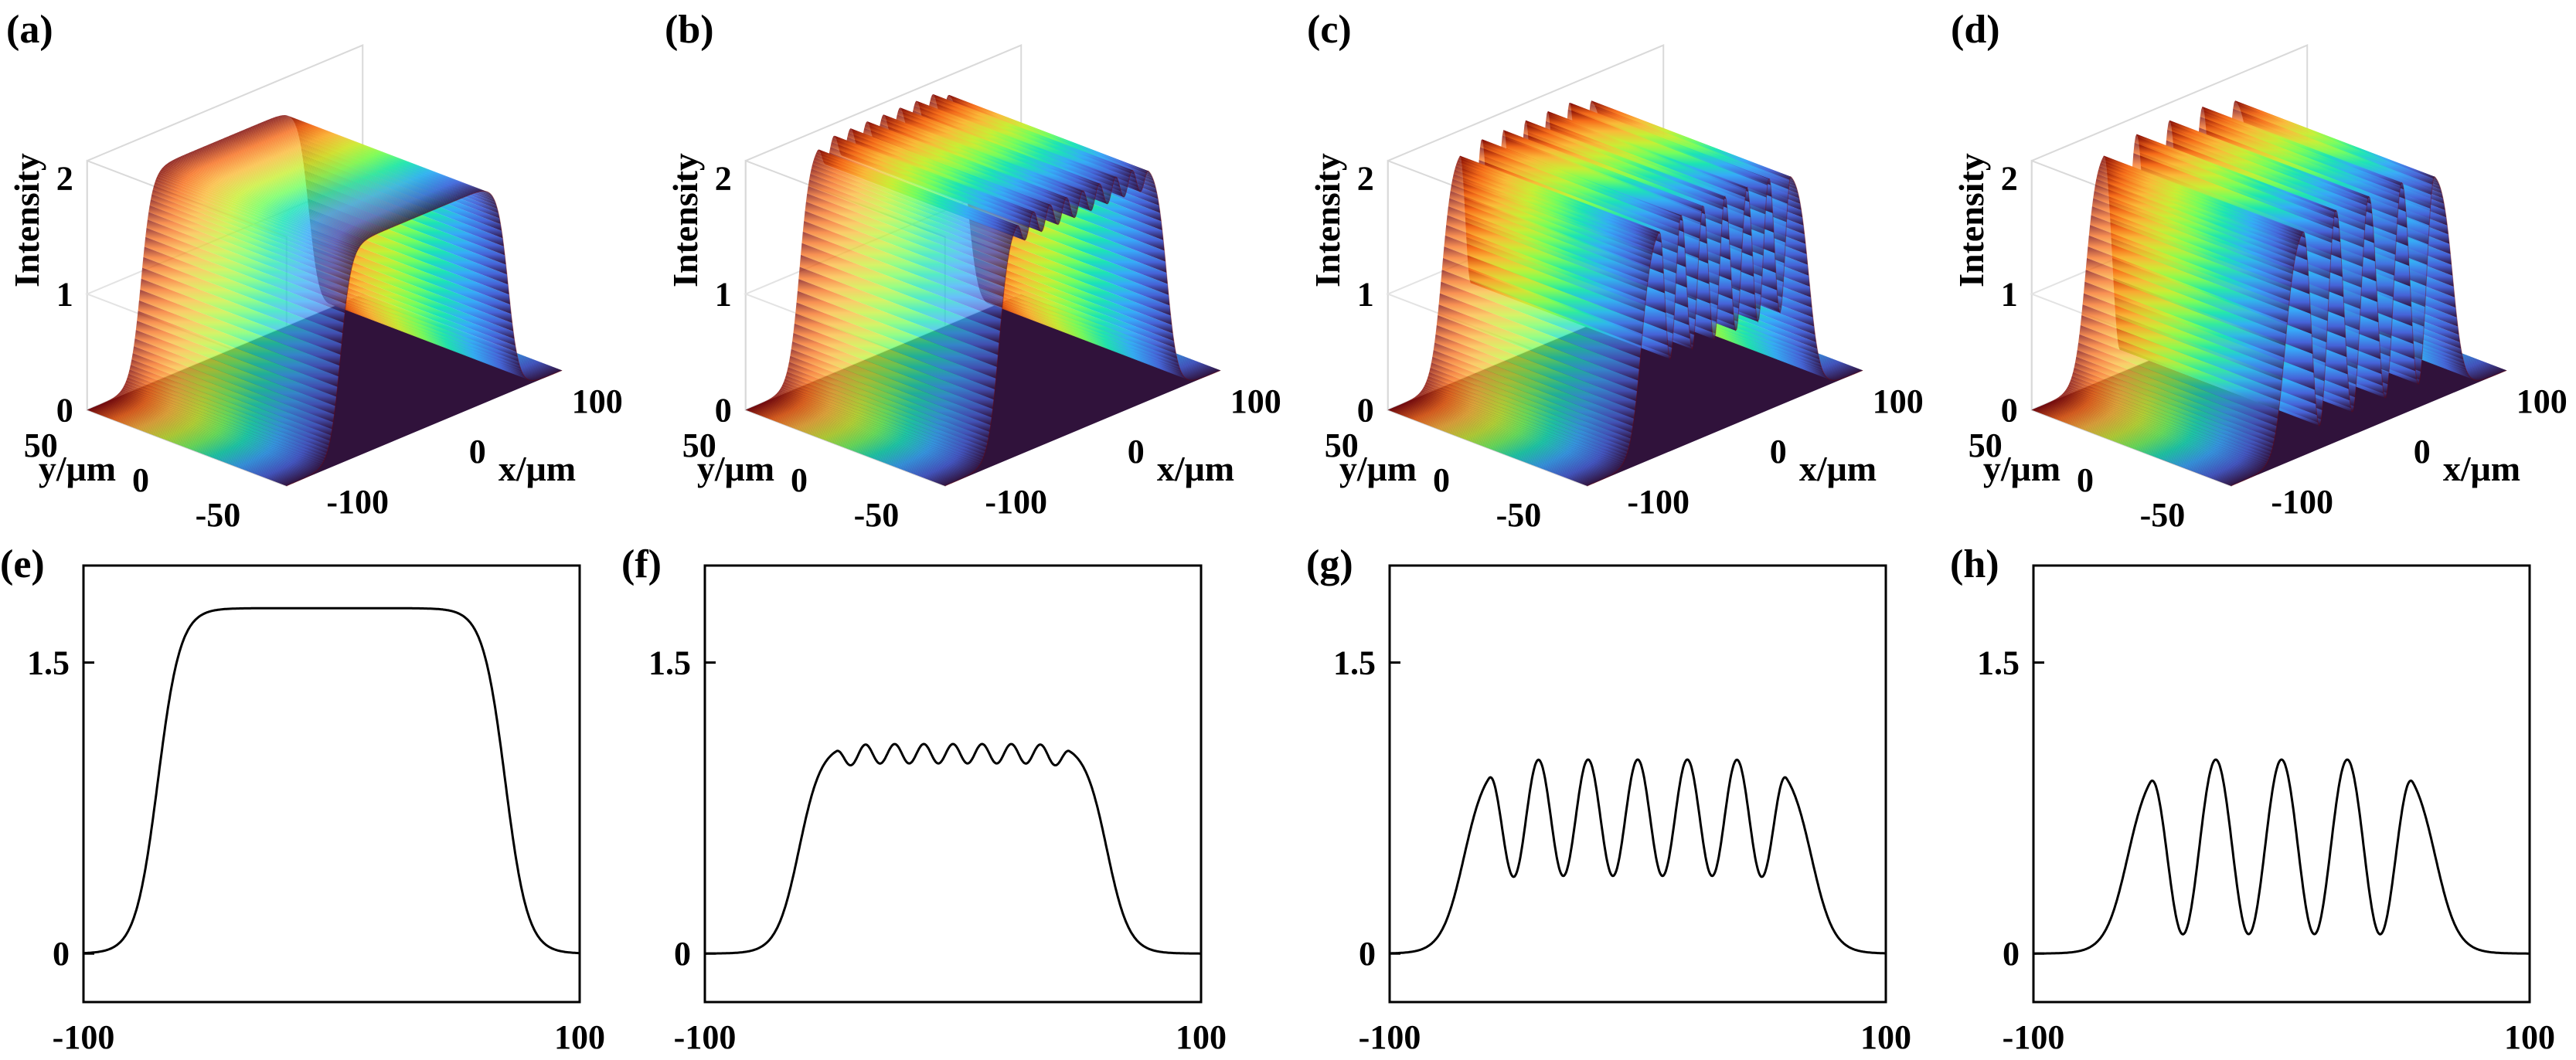 This screenshot has height=1060, width=2576. I want to click on x-axis-label: x/μm, so click(1838, 468).